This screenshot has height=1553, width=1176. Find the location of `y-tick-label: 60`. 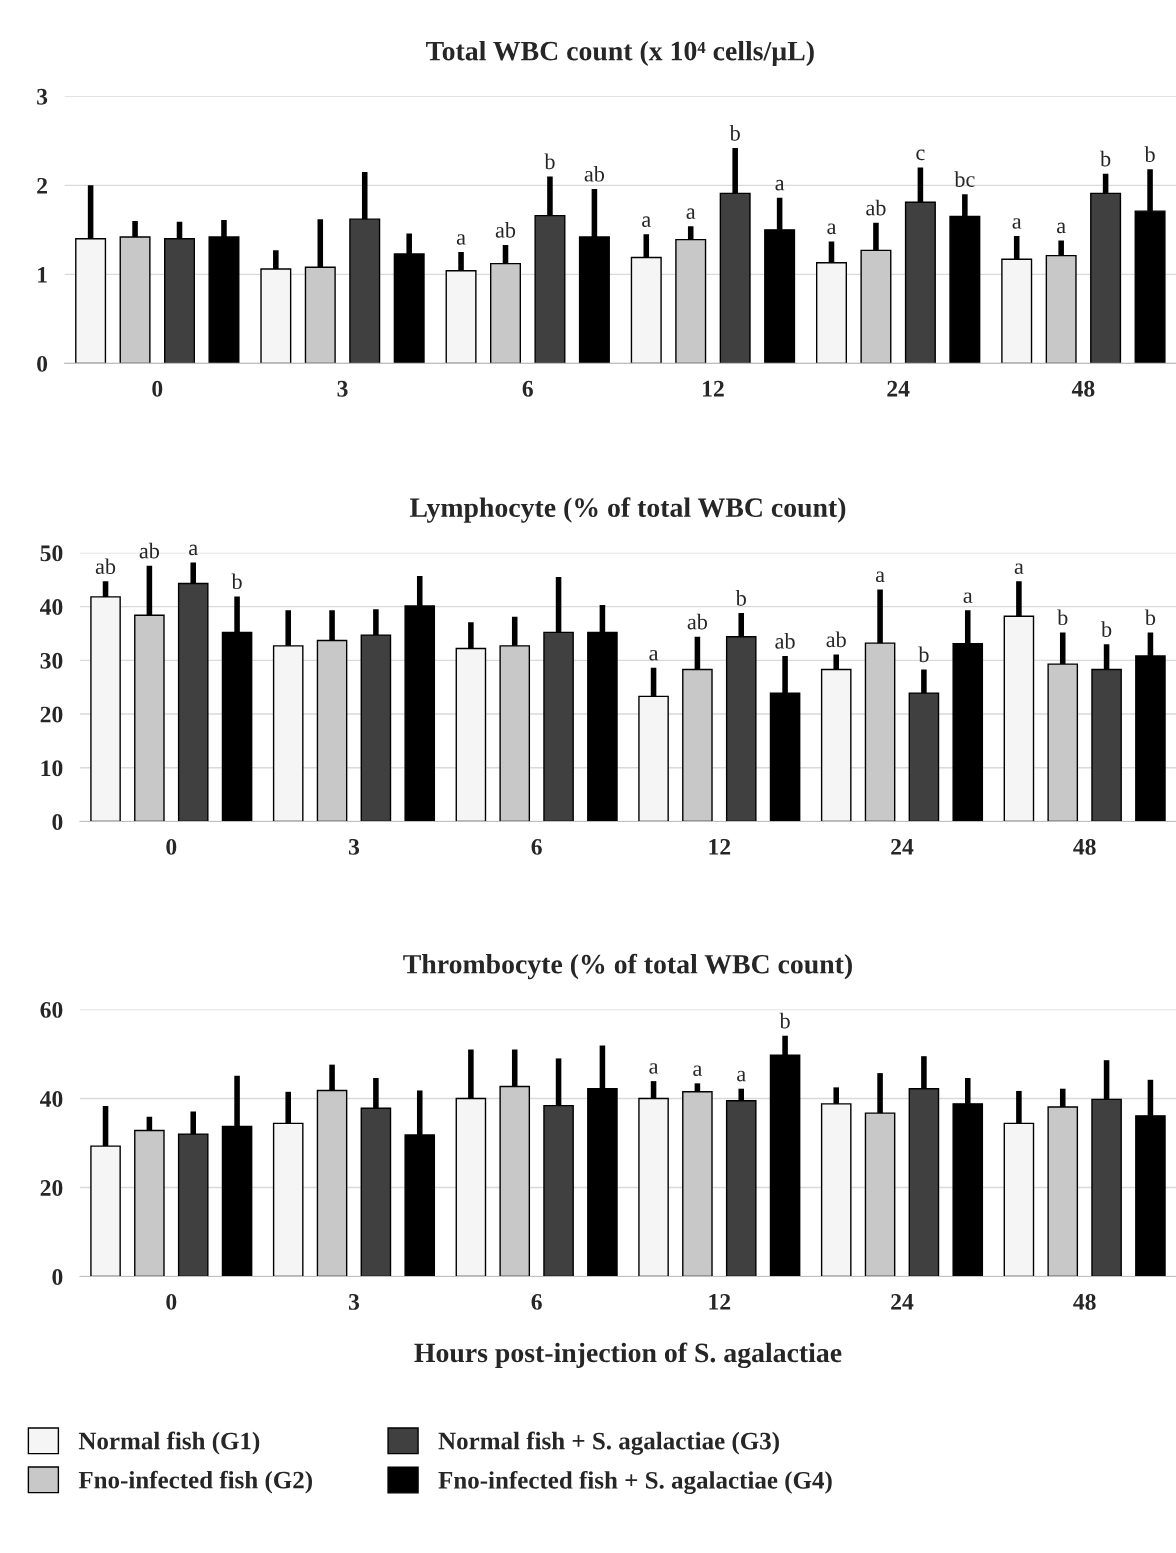

y-tick-label: 60 is located at coordinates (51, 1009).